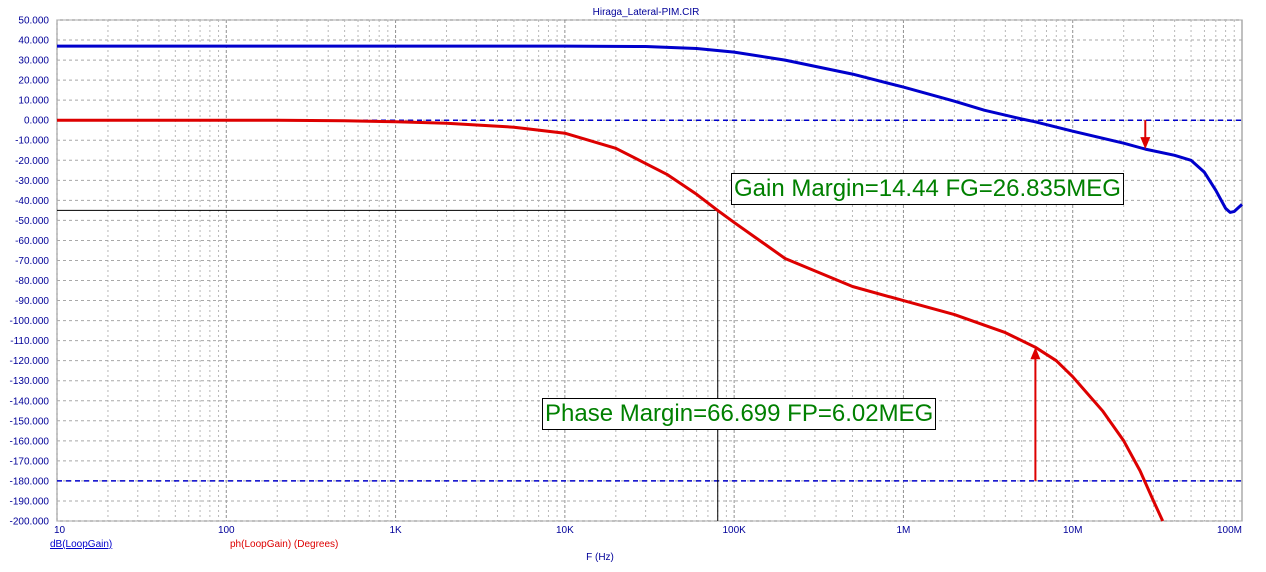 The width and height of the screenshot is (1266, 572). What do you see at coordinates (29, 341) in the screenshot?
I see `y-tick-label: -110.000` at bounding box center [29, 341].